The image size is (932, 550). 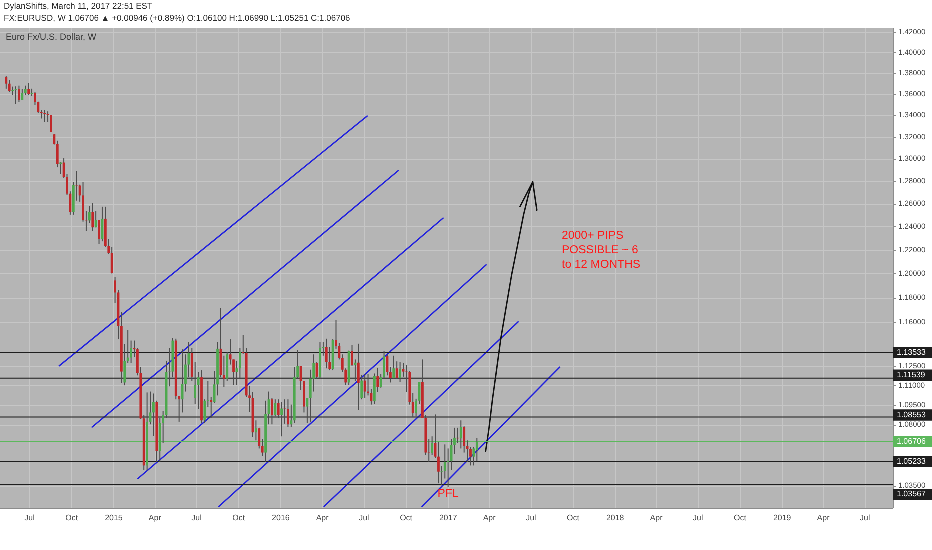 I want to click on ref-line-label: 1.08553, so click(x=911, y=415).